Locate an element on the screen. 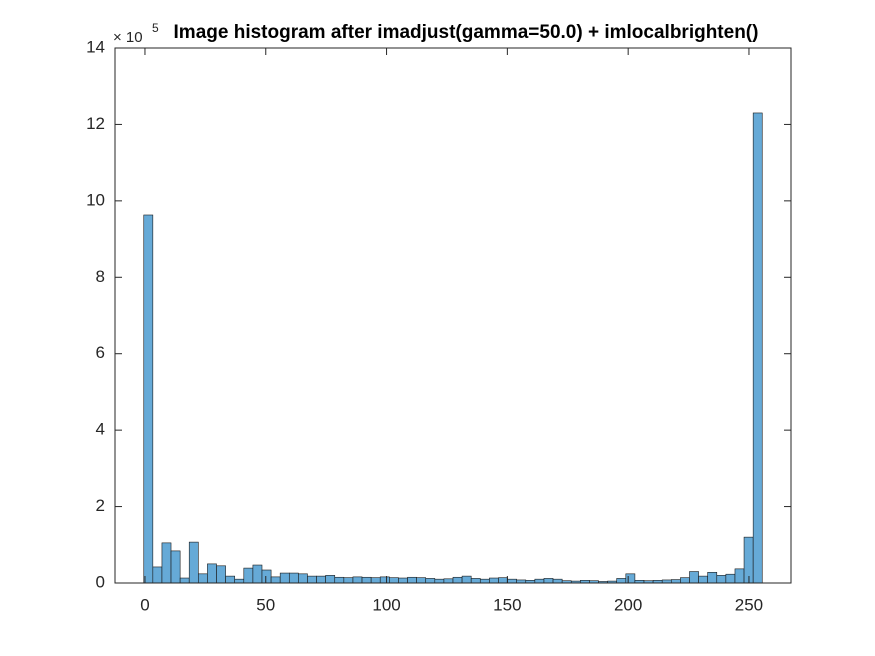 Image resolution: width=875 pixels, height=656 pixels. x-tick-label: 100 is located at coordinates (386, 604).